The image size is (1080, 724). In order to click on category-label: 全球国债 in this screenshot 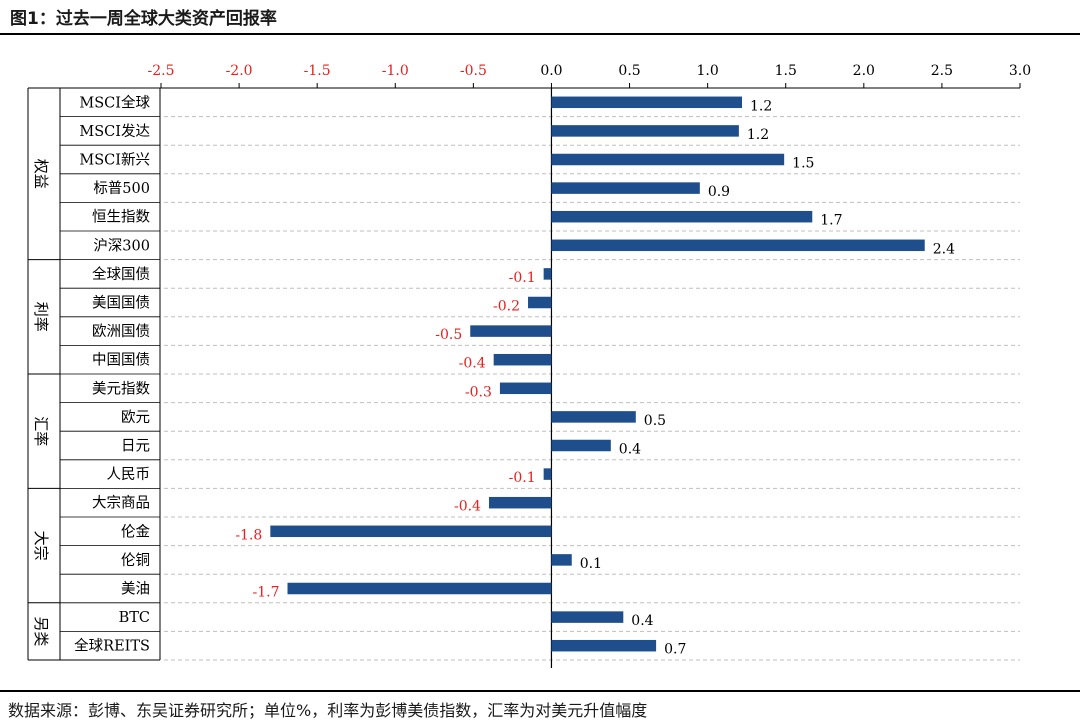, I will do `click(121, 274)`.